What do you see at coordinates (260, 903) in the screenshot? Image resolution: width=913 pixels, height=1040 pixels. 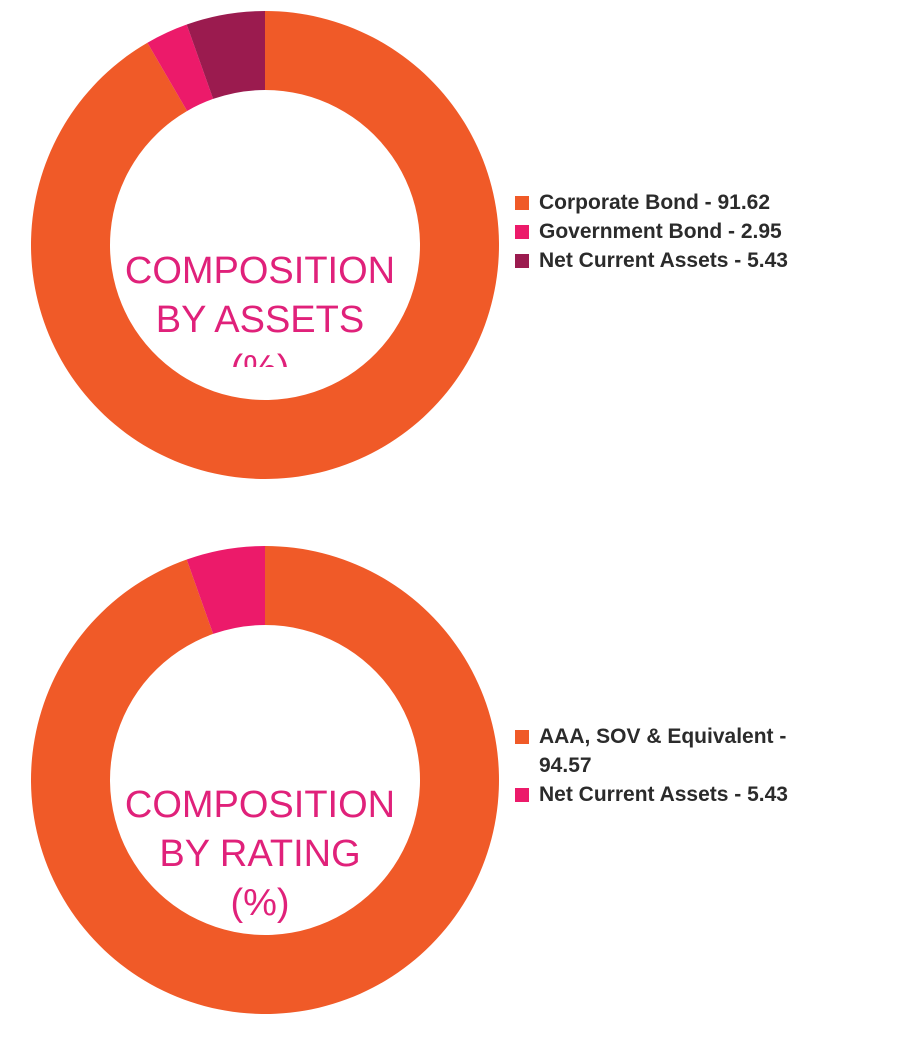 I see `rating-title-line-3: (%)` at bounding box center [260, 903].